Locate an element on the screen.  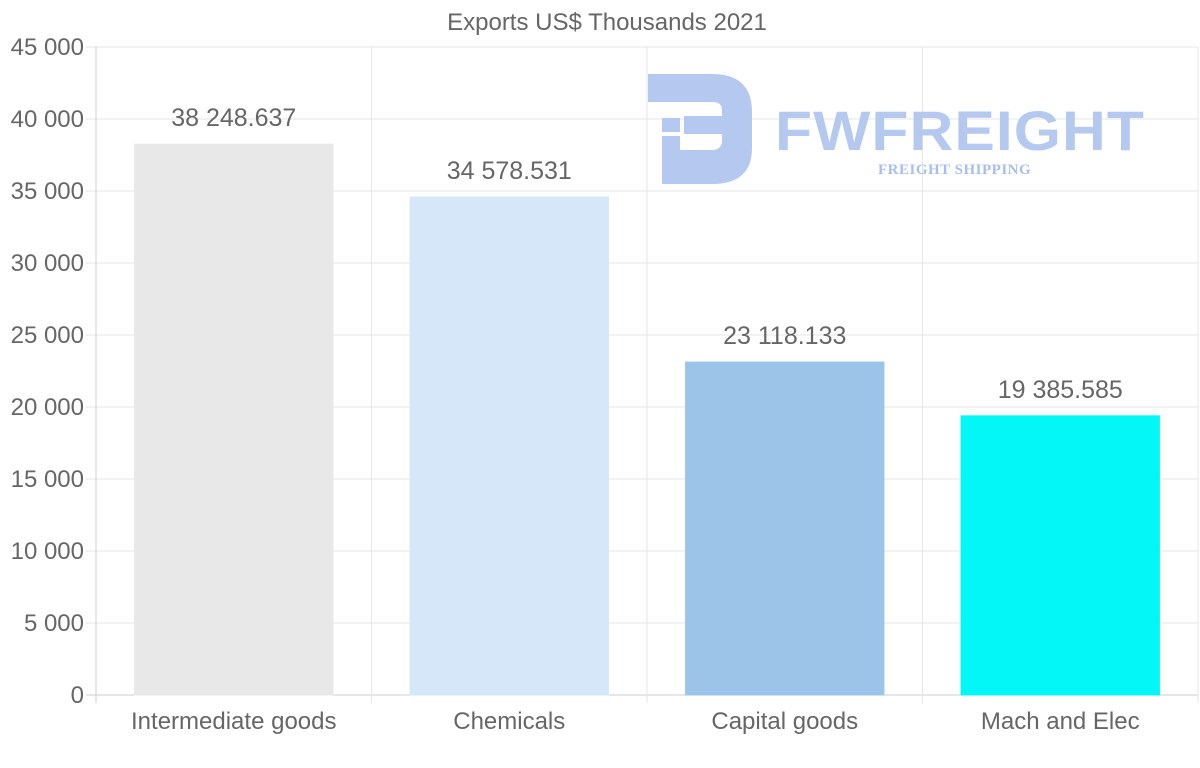
fw-logo-icon is located at coordinates (700, 129).